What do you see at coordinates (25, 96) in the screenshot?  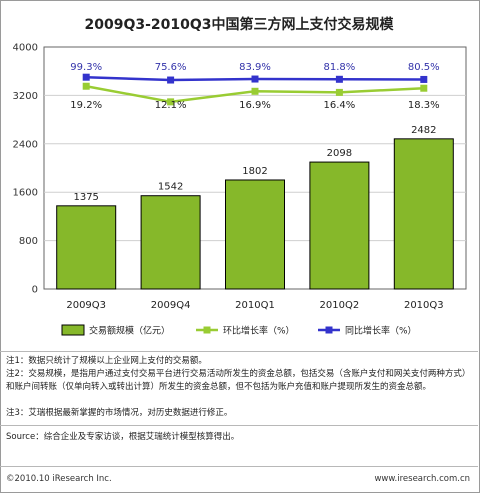 I see `y-tick-label: 3200` at bounding box center [25, 96].